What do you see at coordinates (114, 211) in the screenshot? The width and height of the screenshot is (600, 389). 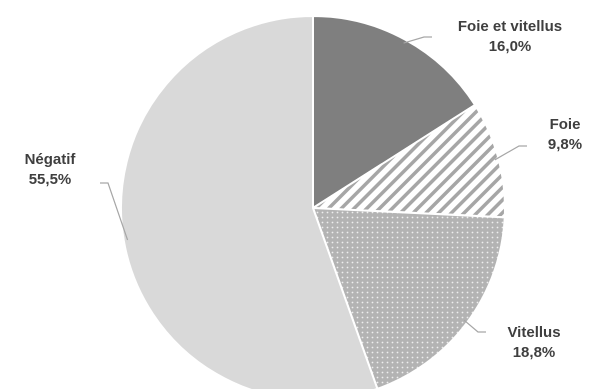 I see `leader-line-negatif` at bounding box center [114, 211].